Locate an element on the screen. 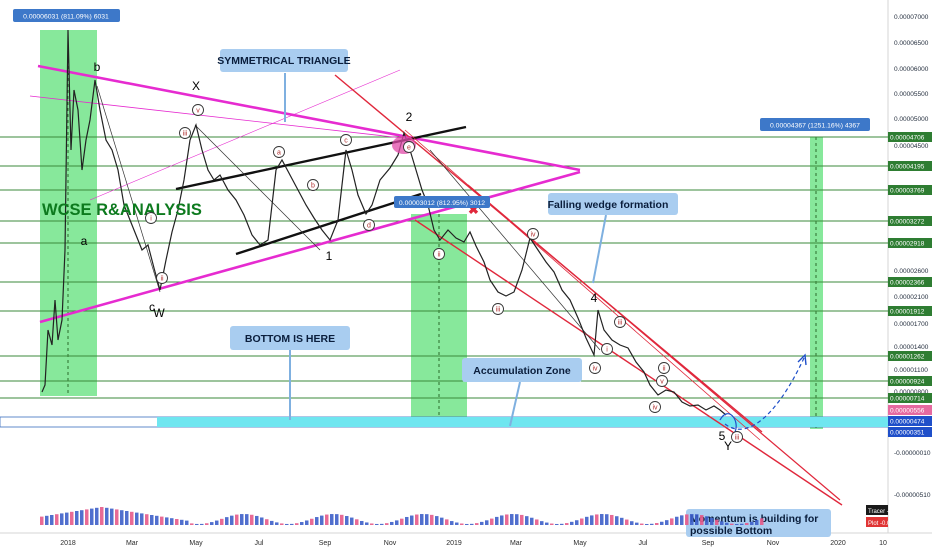  time-tick-label: Mar is located at coordinates (516, 543).